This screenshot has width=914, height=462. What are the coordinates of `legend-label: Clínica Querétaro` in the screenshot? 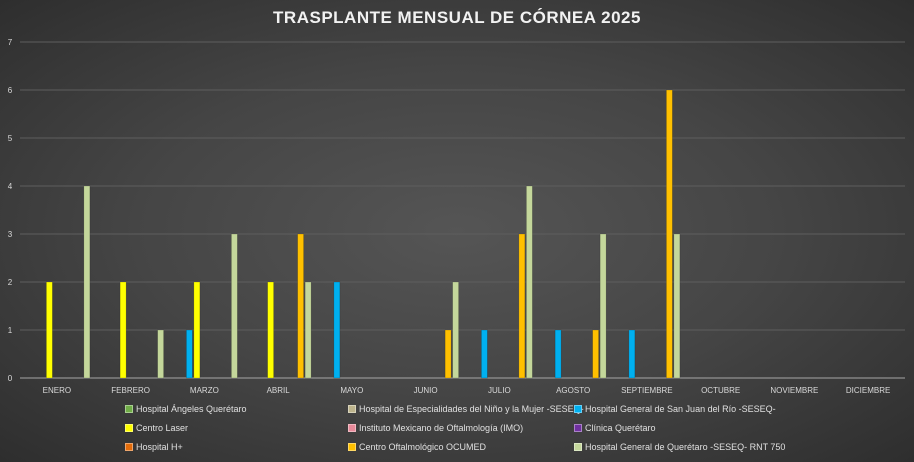 It's located at (620, 428).